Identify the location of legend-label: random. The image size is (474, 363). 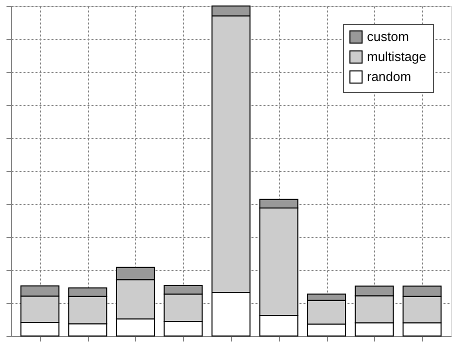
(389, 76).